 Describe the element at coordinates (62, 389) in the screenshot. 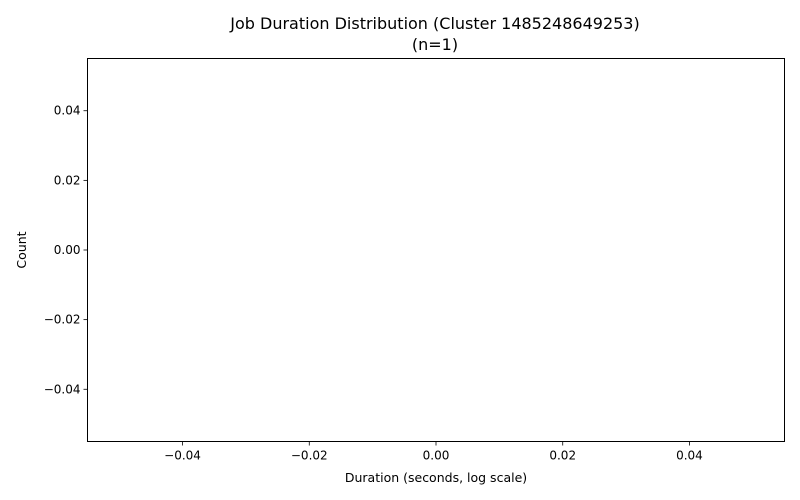

I see `y-tick-label: −0.04` at that location.